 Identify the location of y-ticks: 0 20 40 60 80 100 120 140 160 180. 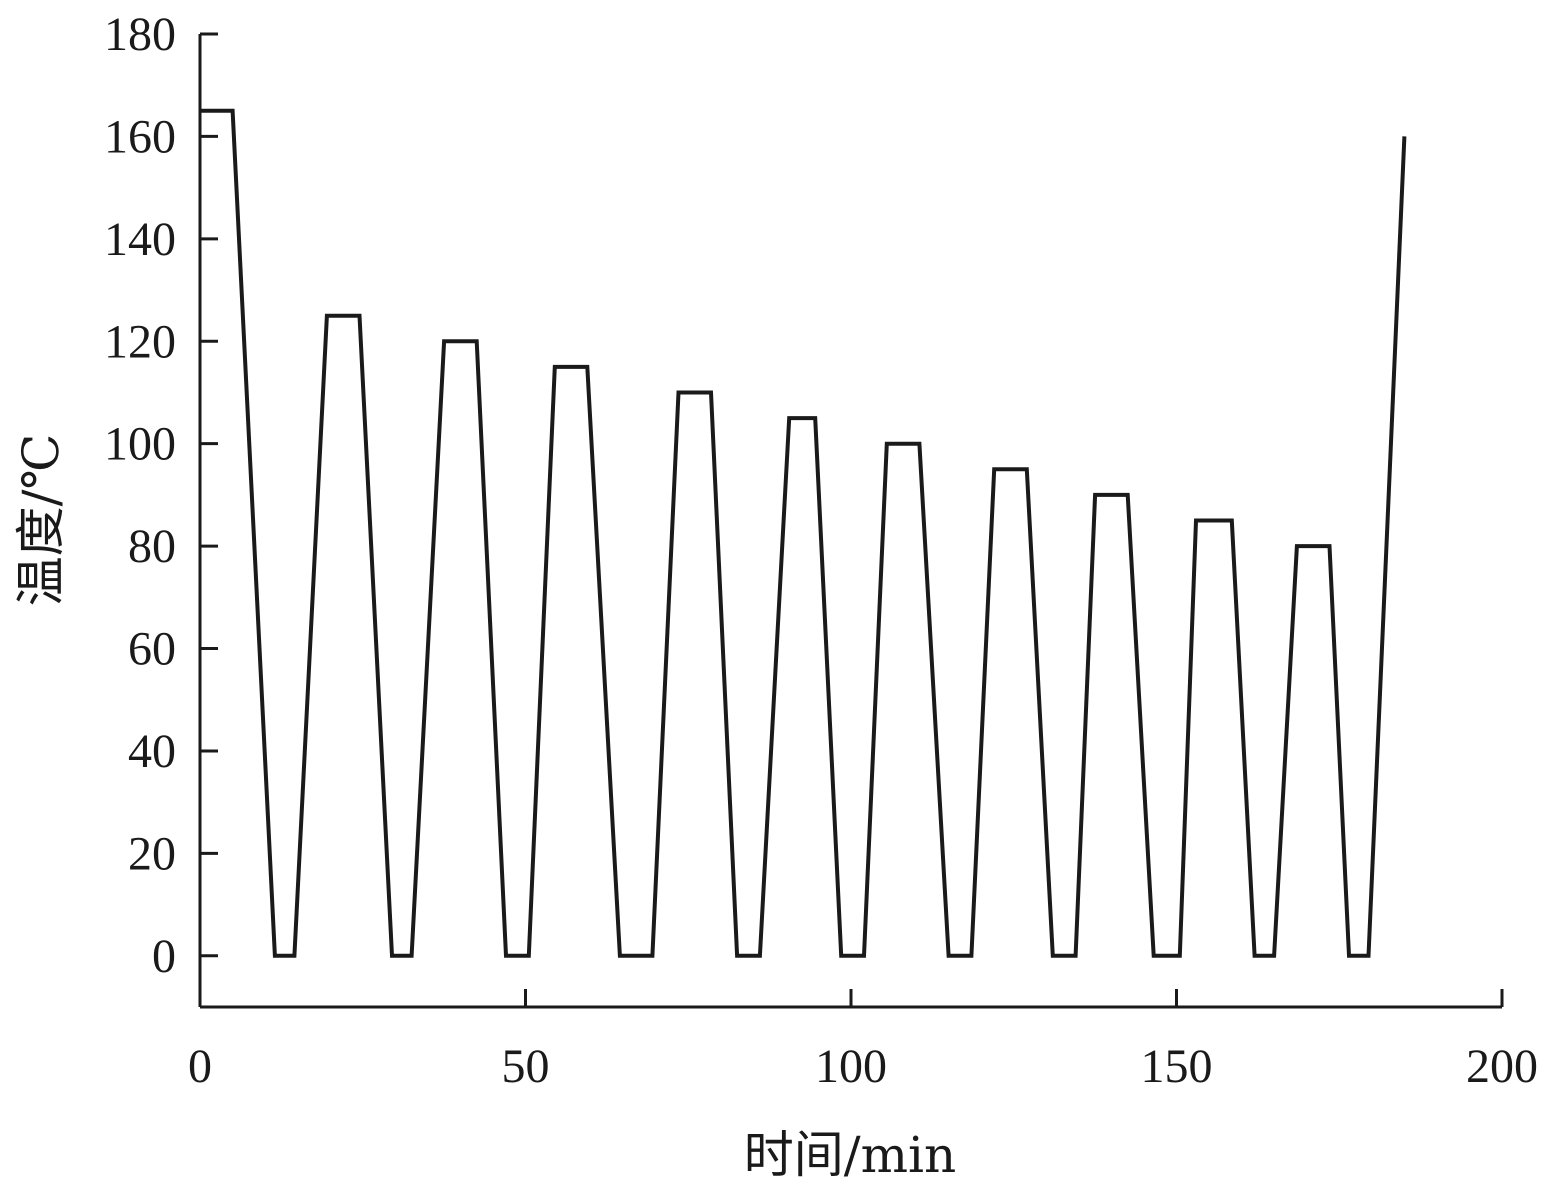
(161, 495).